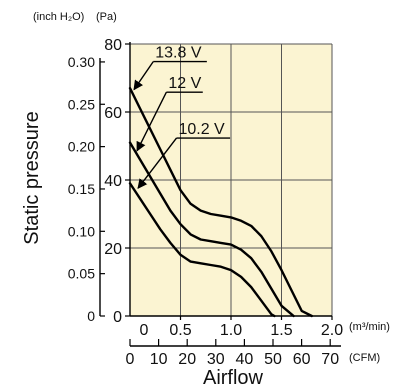 The width and height of the screenshot is (412, 390). I want to click on pa-tick-label: 20, so click(113, 249).